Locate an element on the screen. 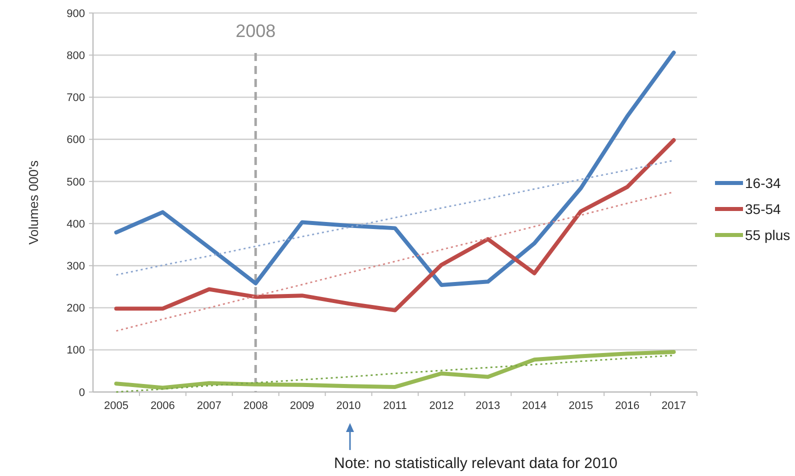 The image size is (795, 476). x-tick-label: 2013 is located at coordinates (488, 406).